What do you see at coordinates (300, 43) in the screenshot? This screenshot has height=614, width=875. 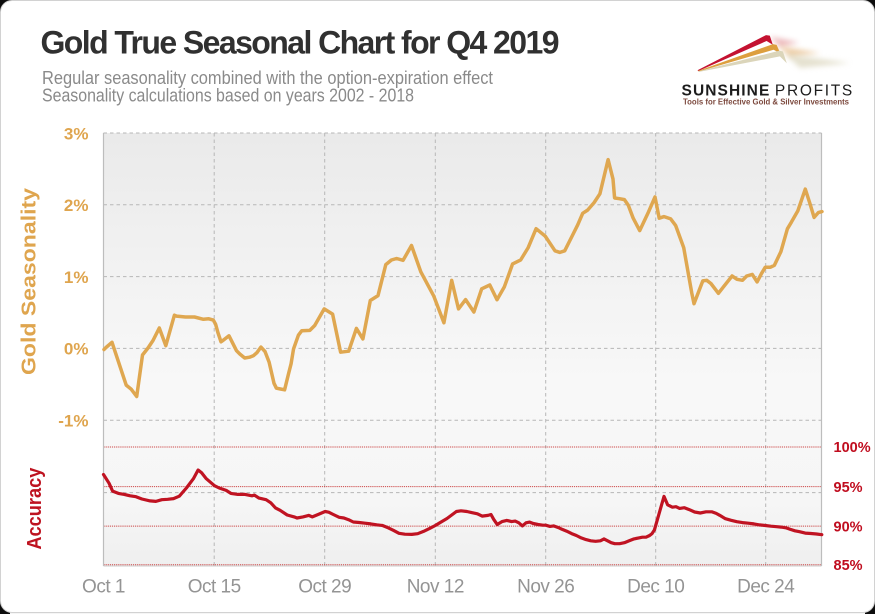 I see `svg-text:Gold True Seasonal Chart for Q: Gold True Seasonal Chart for Q4 2019` at bounding box center [300, 43].